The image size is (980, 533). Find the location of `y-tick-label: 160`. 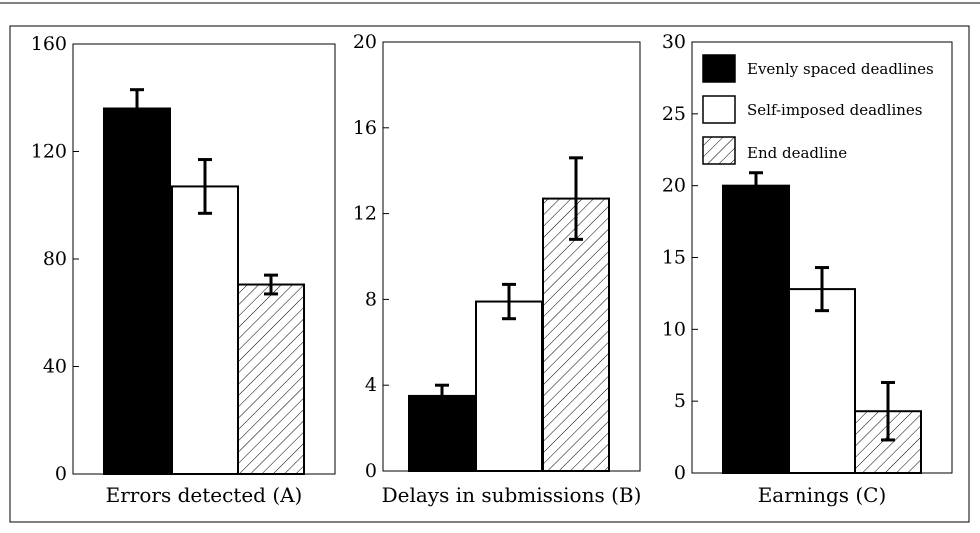

y-tick-label: 160 is located at coordinates (49, 44).